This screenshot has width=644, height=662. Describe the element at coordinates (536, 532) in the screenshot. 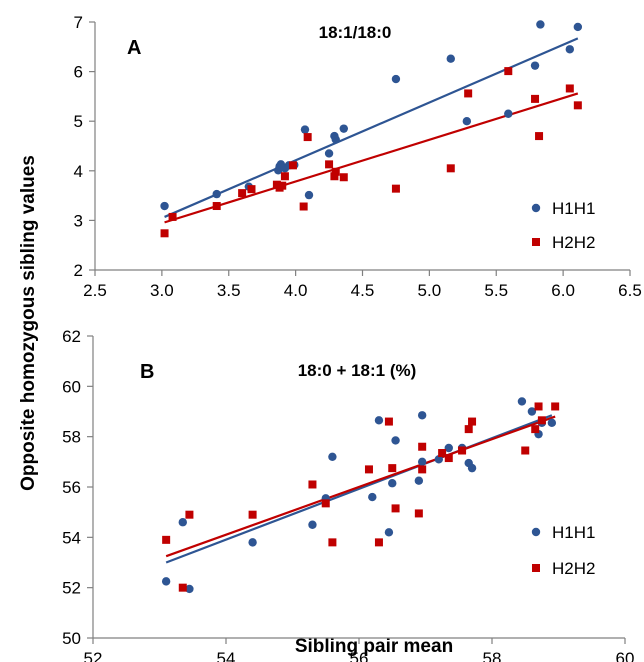

I see `panel-b-legend-h1h1-marker` at that location.